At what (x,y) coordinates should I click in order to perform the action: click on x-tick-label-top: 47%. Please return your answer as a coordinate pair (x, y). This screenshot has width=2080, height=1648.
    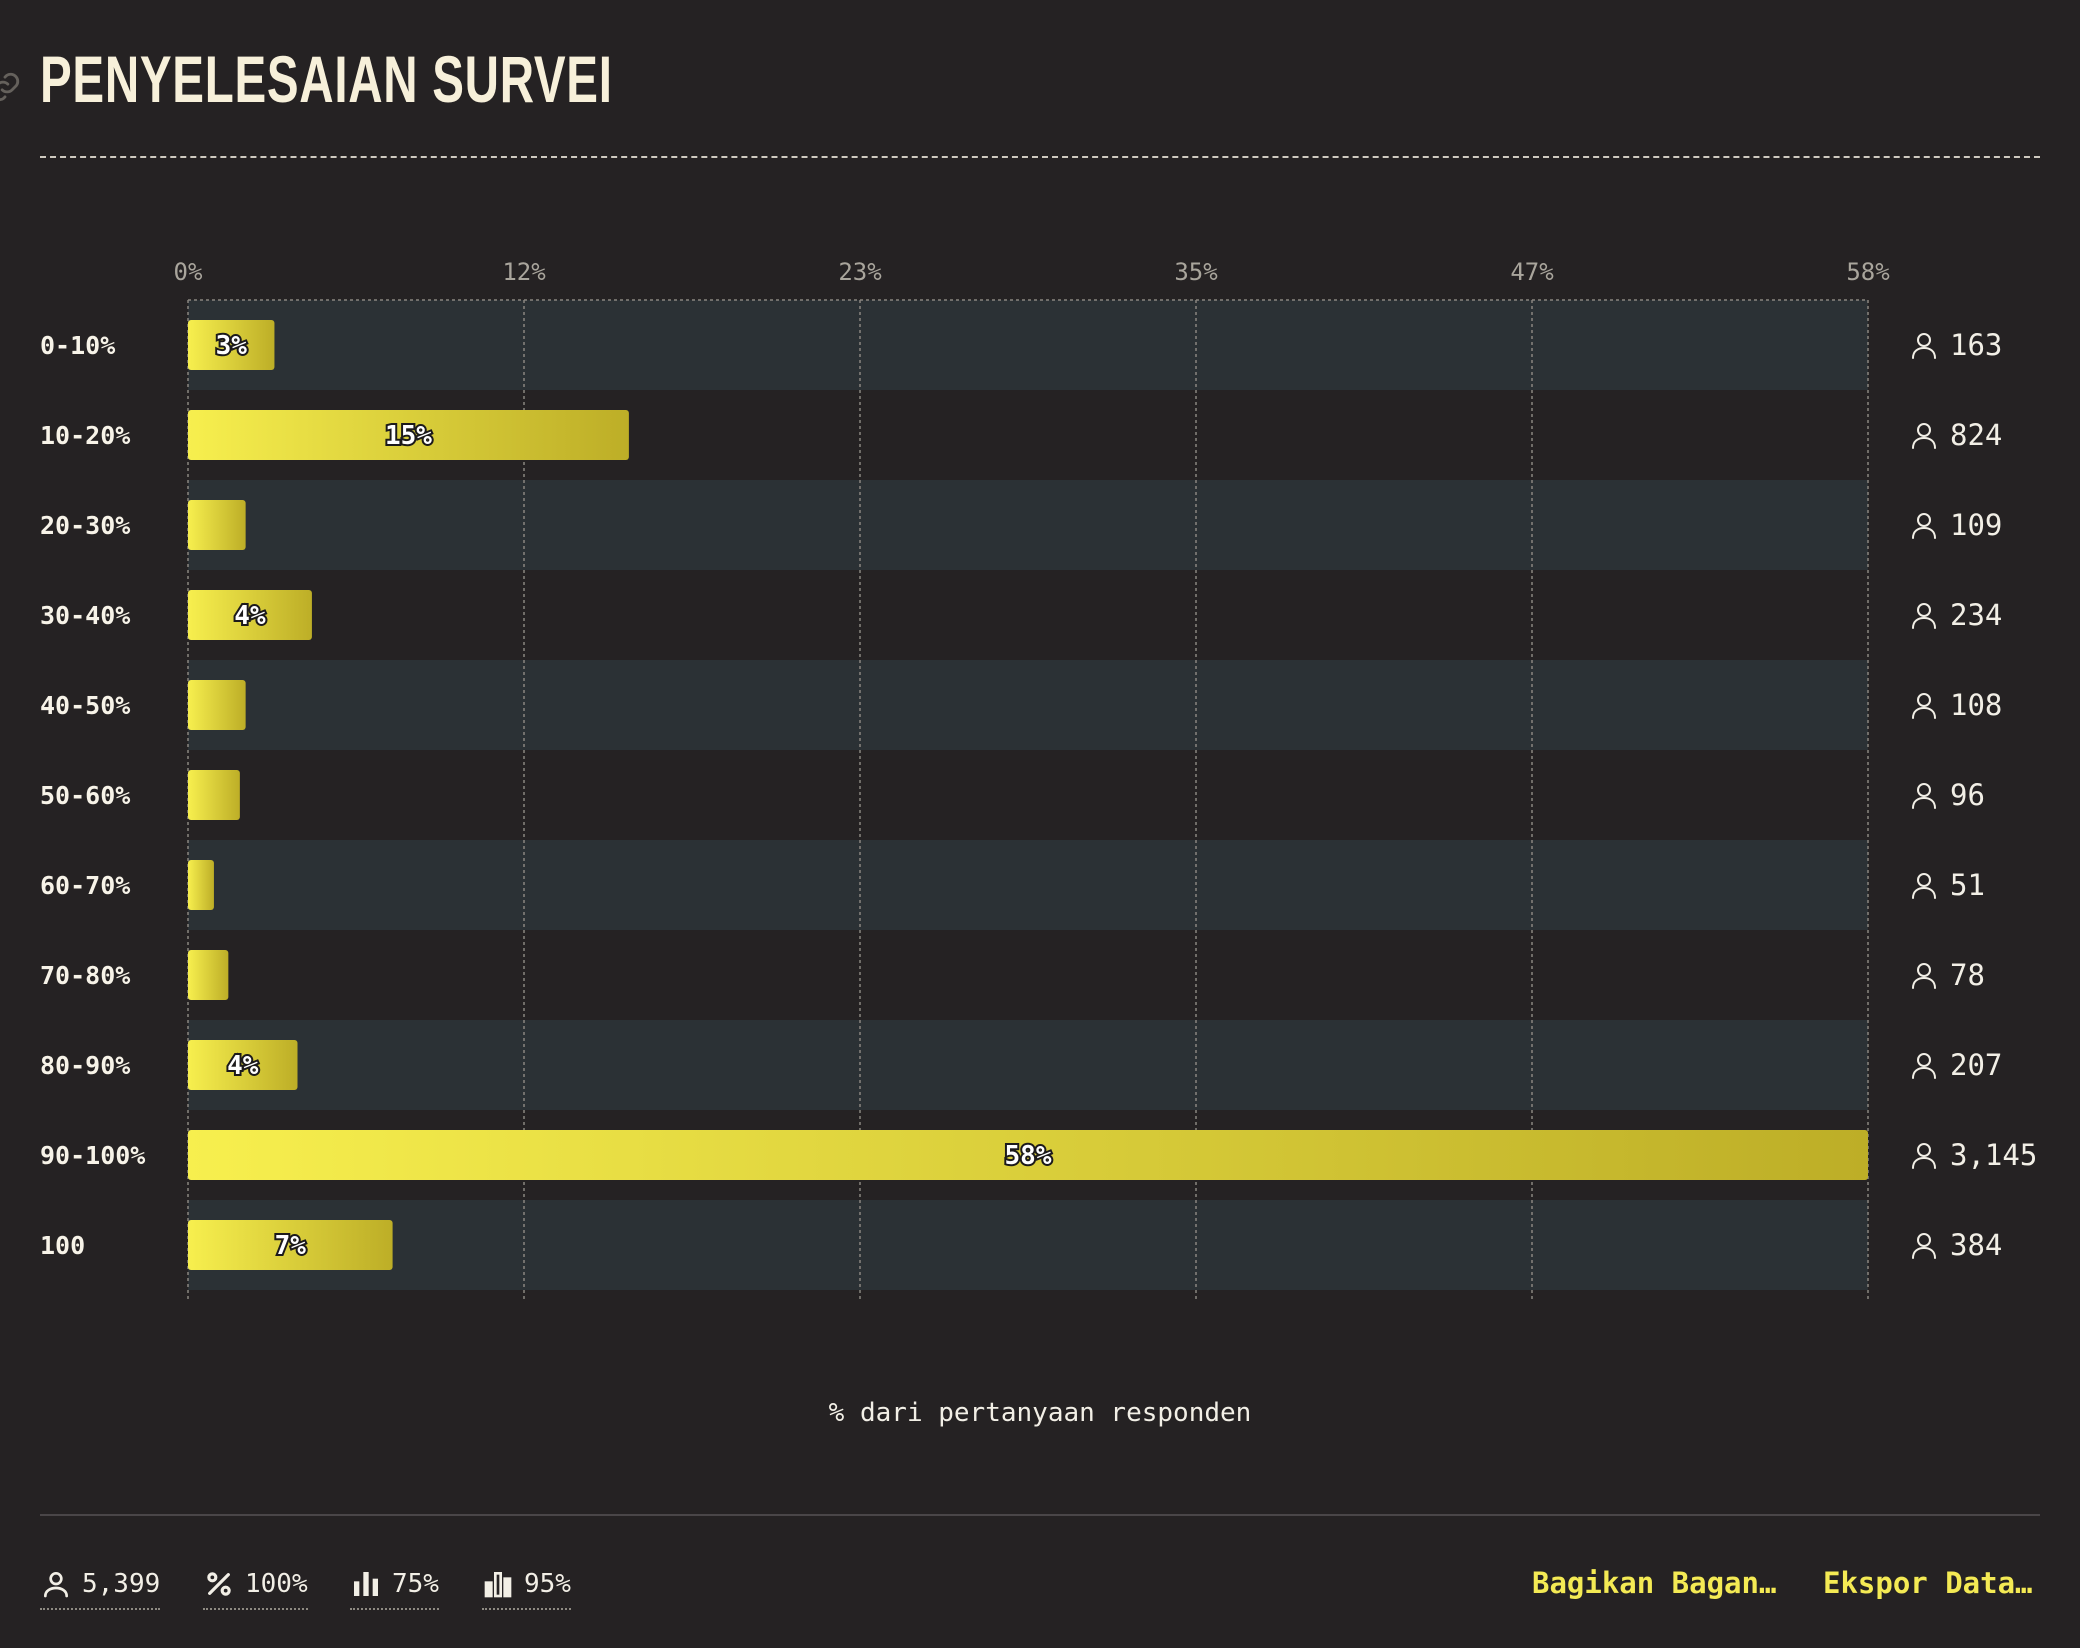
    Looking at the image, I should click on (1532, 272).